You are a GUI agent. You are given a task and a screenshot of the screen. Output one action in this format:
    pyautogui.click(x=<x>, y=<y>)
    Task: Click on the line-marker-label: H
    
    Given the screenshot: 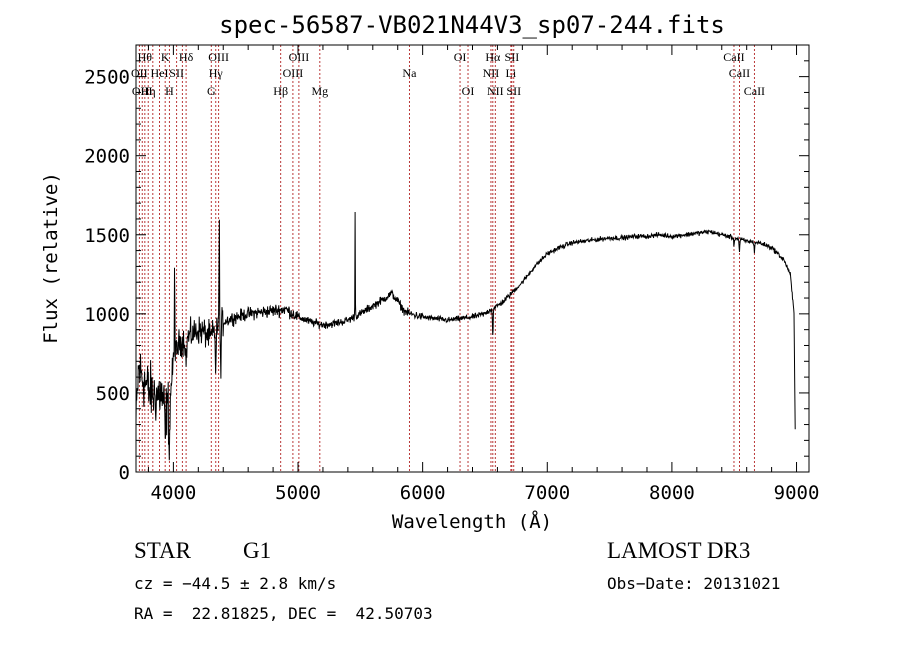 What is the action you would take?
    pyautogui.click(x=169, y=91)
    